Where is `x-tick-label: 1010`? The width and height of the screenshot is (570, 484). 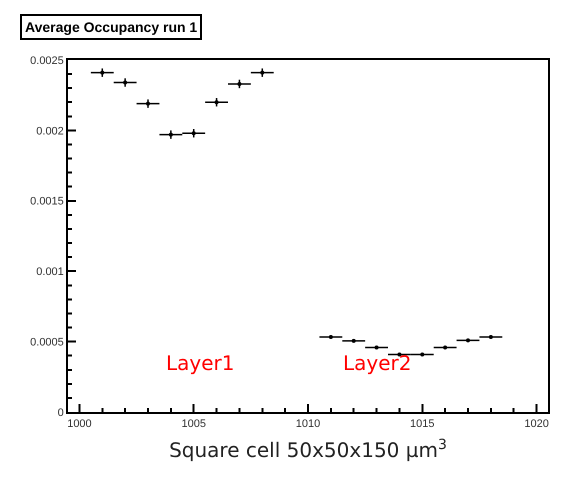 x-tick-label: 1010 is located at coordinates (308, 424).